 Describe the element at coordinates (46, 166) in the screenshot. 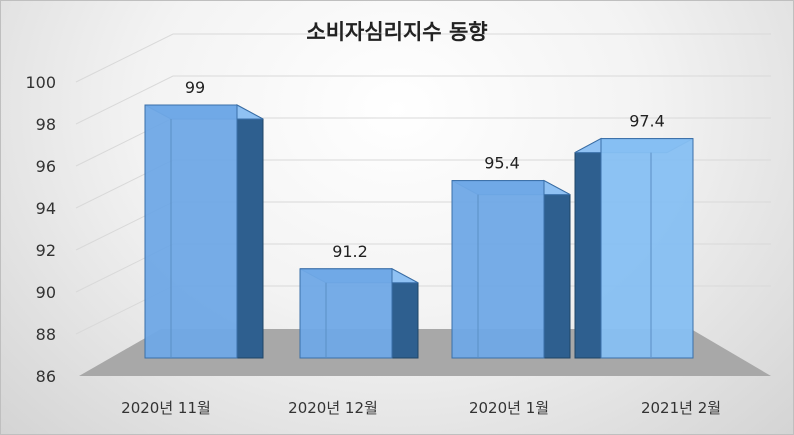

I see `y-tick-label: 96` at that location.